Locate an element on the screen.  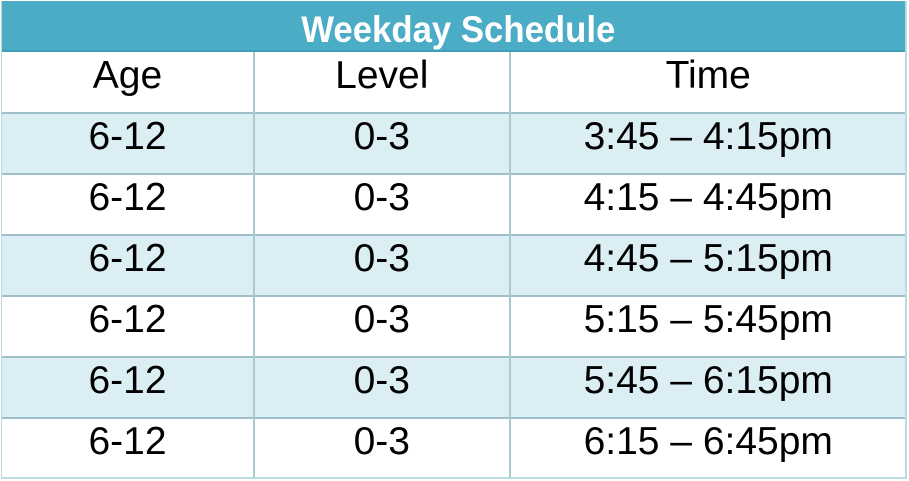
table-border-bottom is located at coordinates (454, 478).